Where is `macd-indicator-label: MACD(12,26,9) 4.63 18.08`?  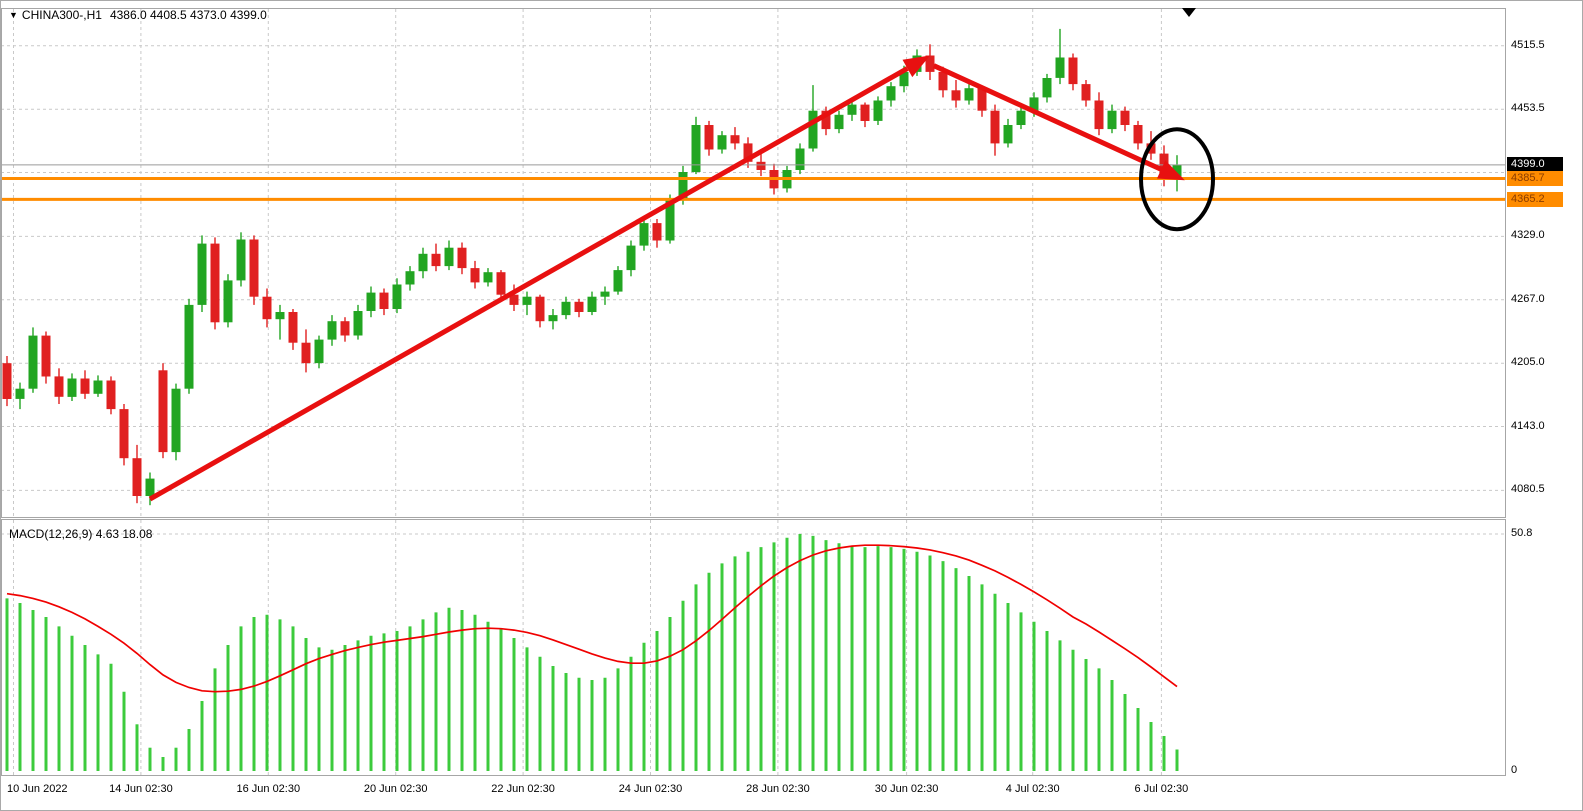 macd-indicator-label: MACD(12,26,9) 4.63 18.08 is located at coordinates (81, 534).